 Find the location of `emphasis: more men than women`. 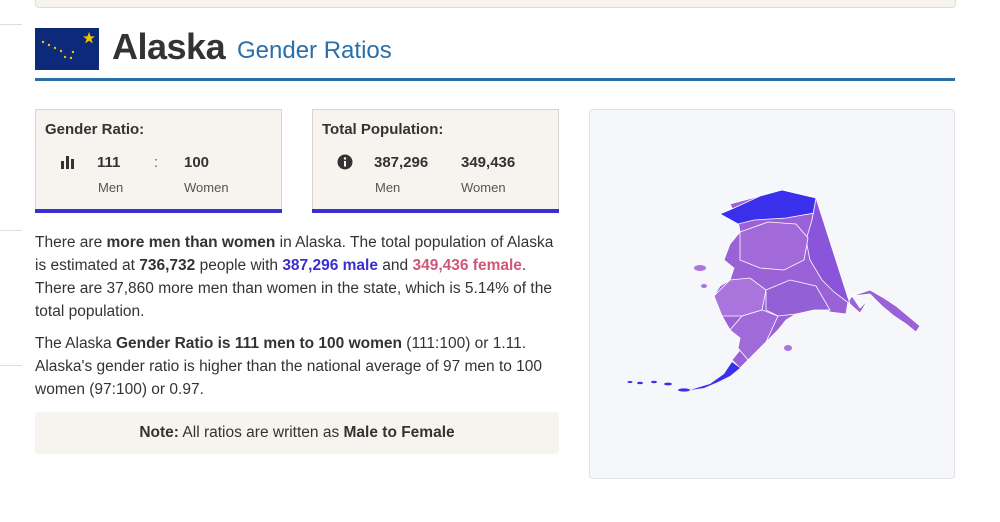

emphasis: more men than women is located at coordinates (191, 242).